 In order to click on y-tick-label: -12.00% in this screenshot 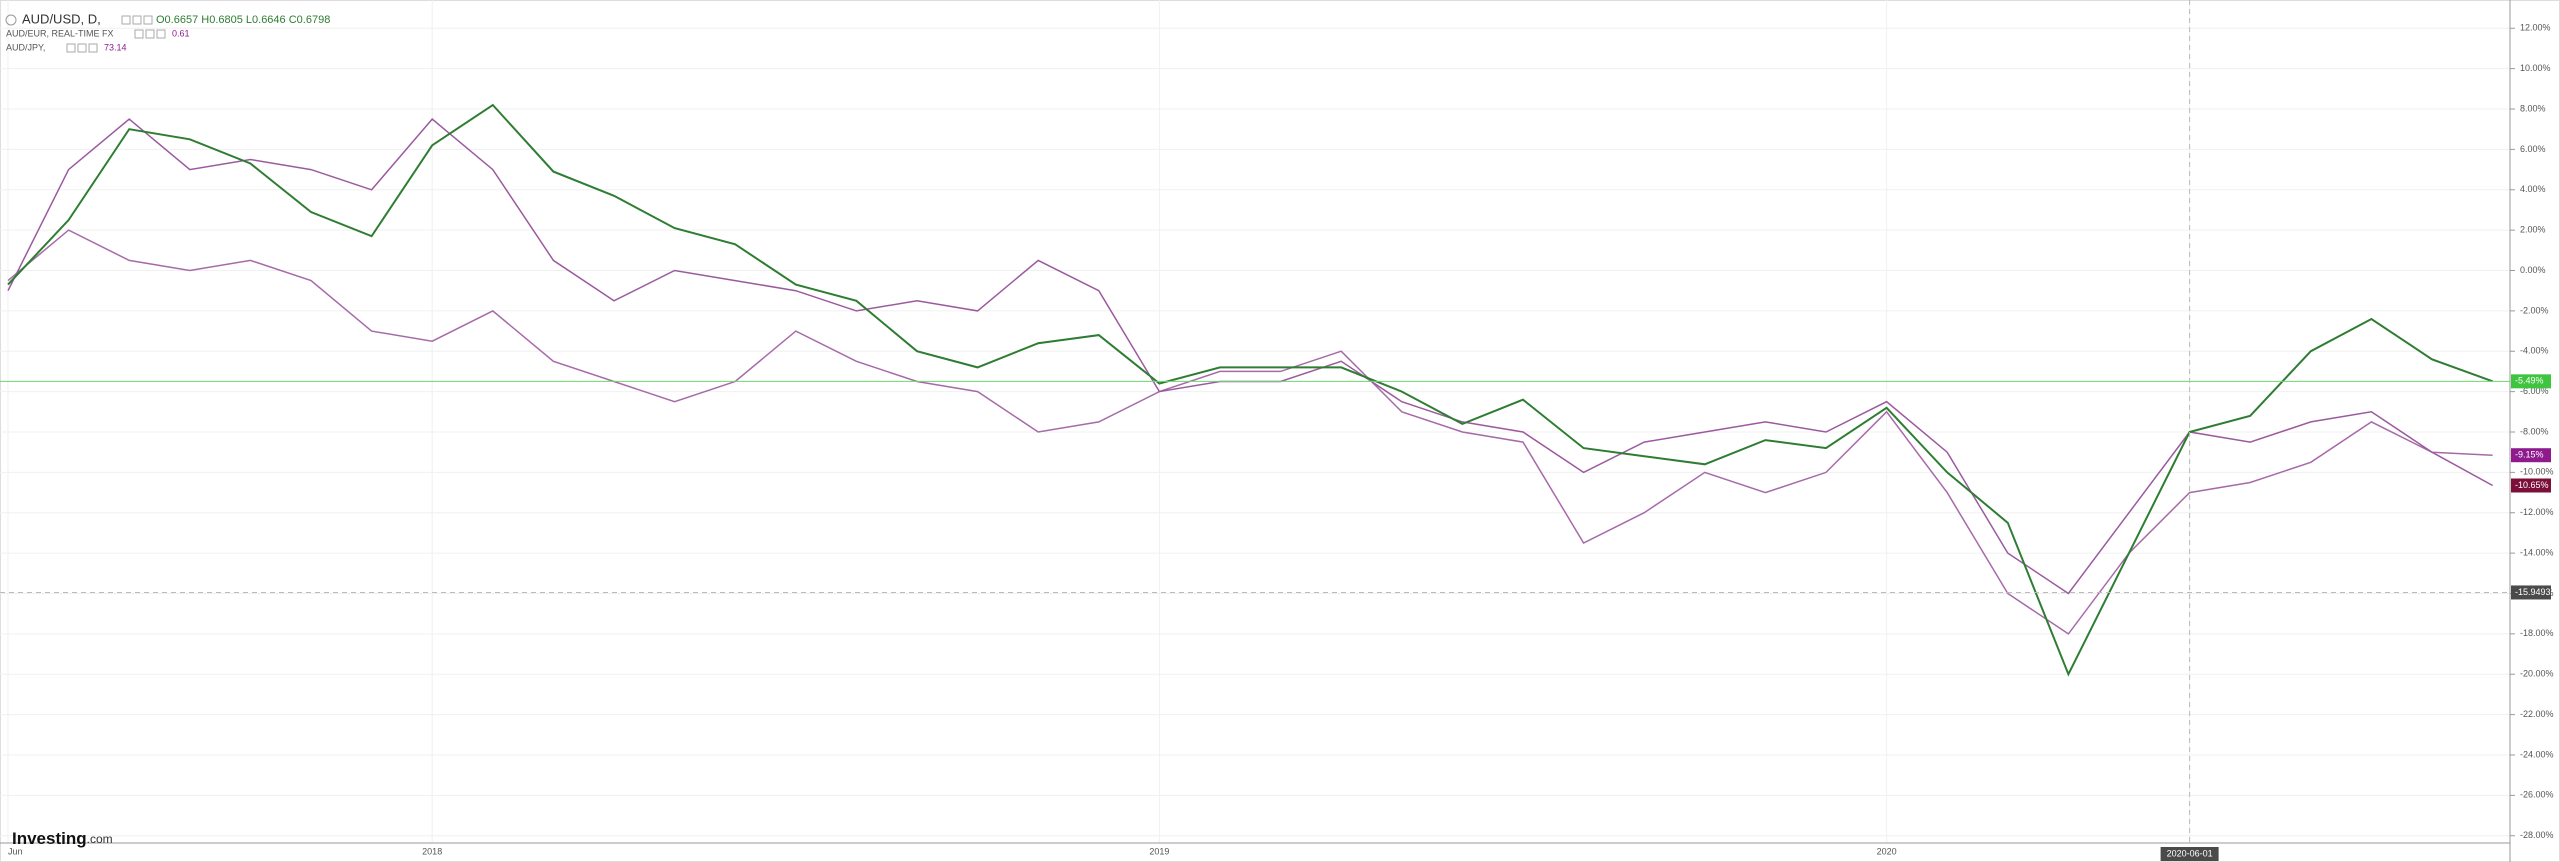, I will do `click(2537, 512)`.